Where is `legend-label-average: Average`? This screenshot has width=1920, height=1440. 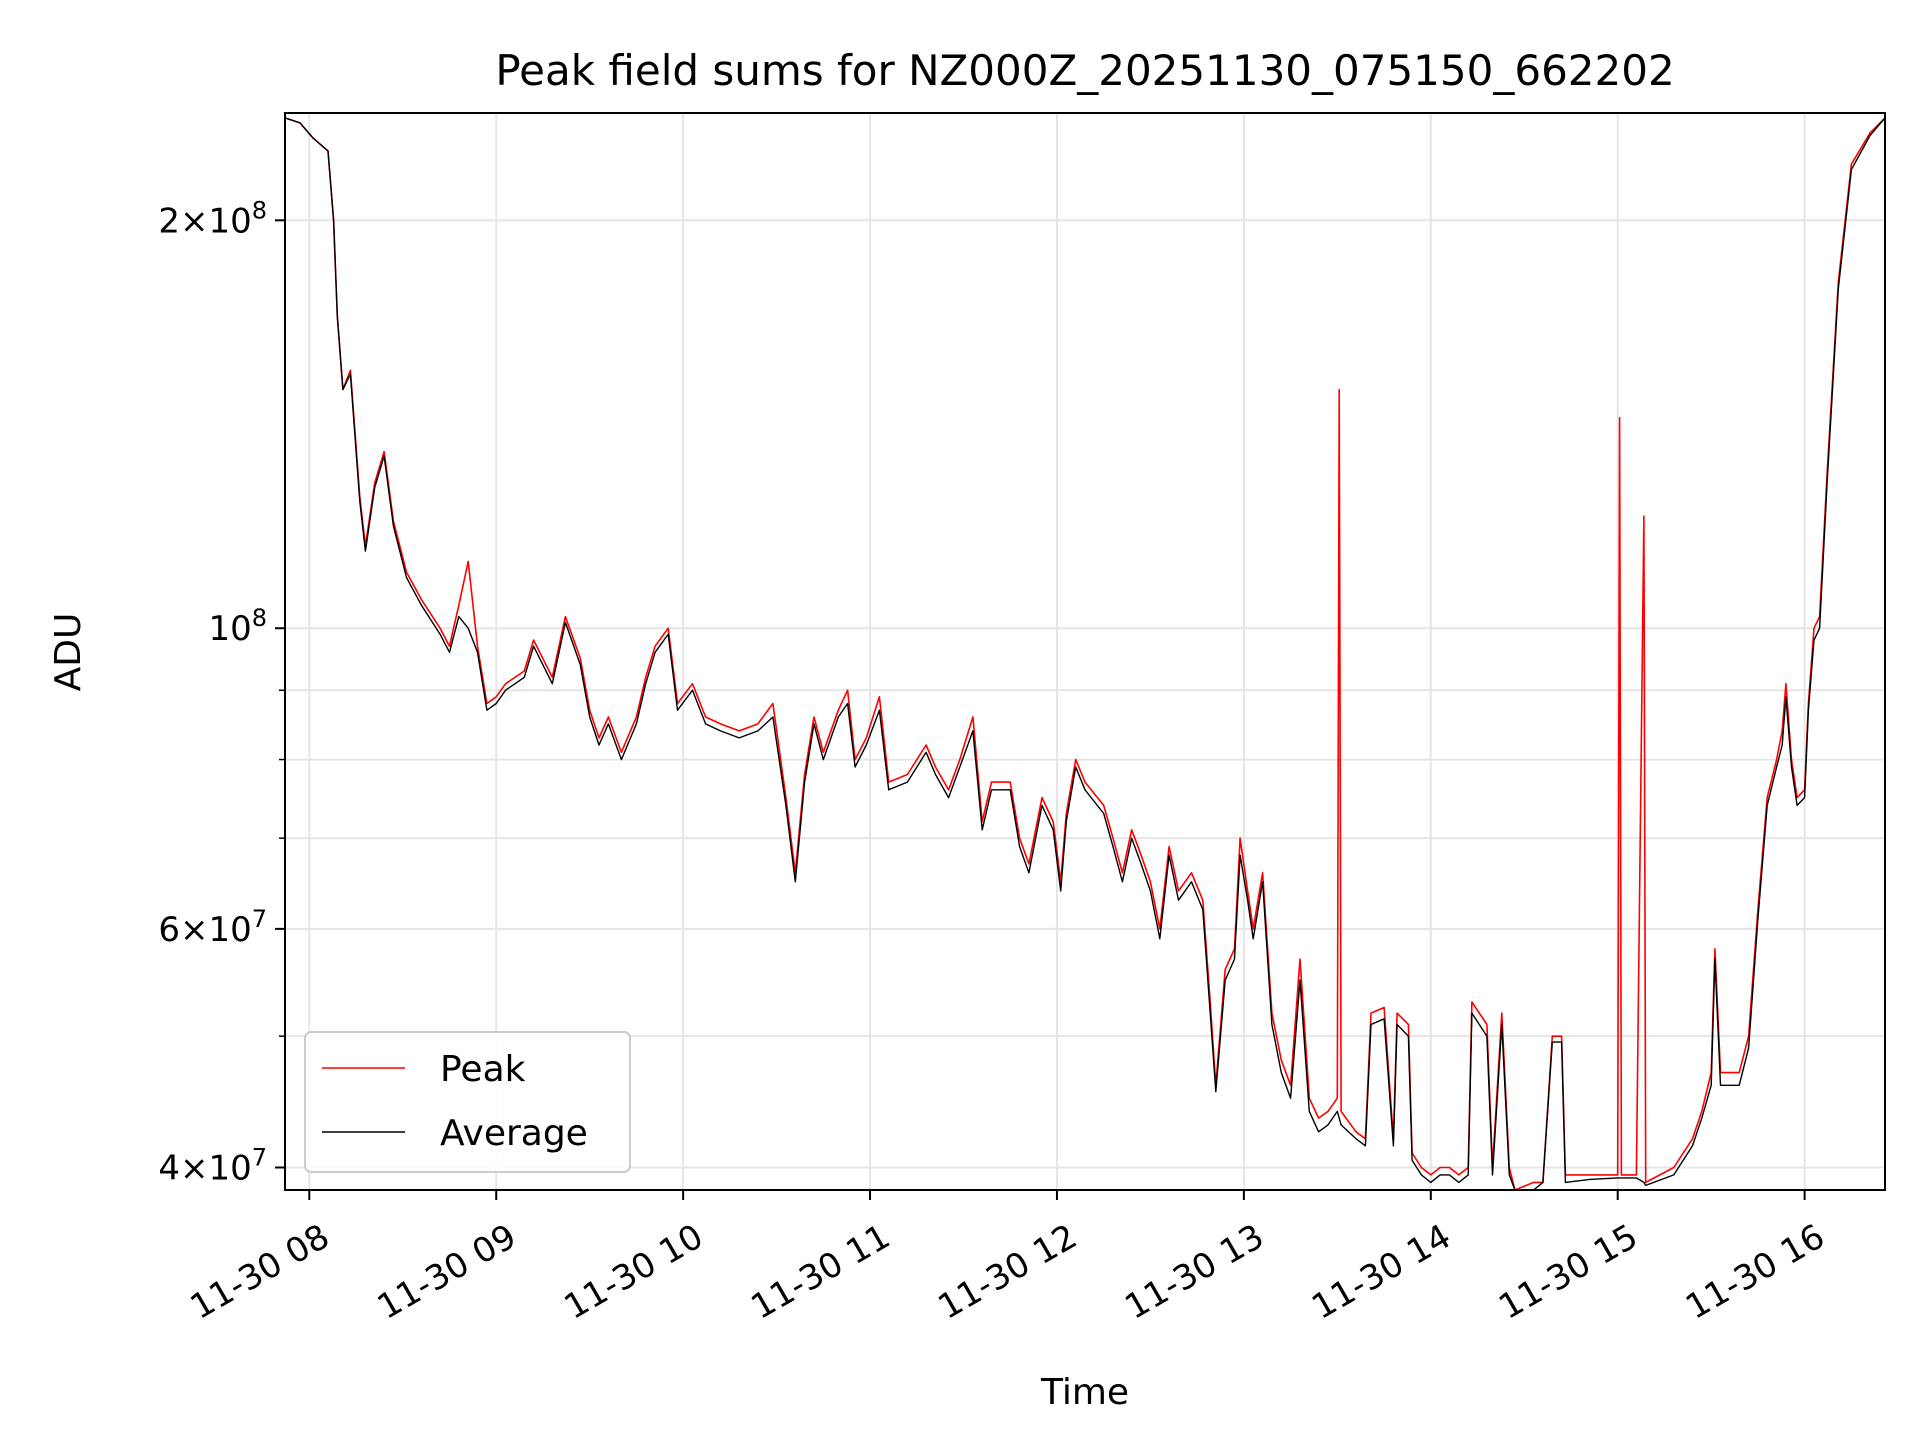
legend-label-average: Average is located at coordinates (514, 1133).